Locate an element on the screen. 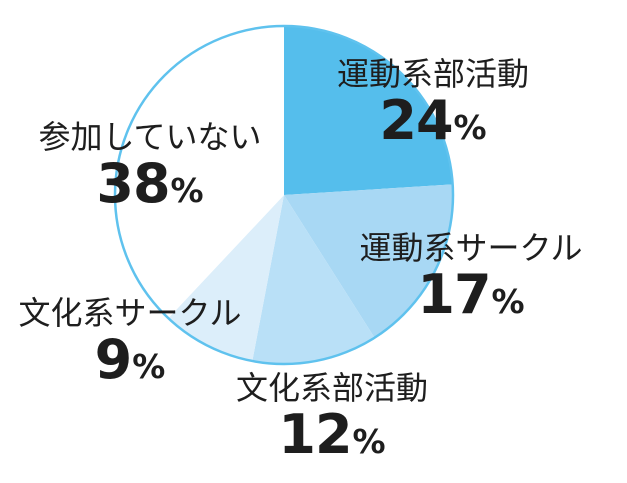  segment-name: 文化系部活動 is located at coordinates (332, 388).